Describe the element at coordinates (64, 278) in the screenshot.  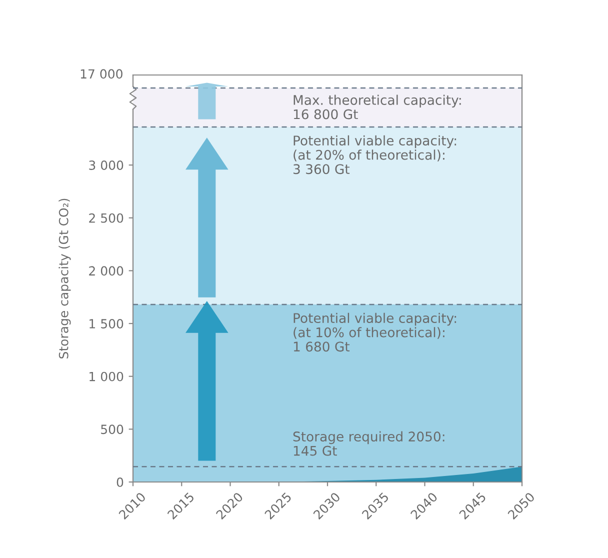
I see `text: Storage capacity (Gt CO₂)` at that location.